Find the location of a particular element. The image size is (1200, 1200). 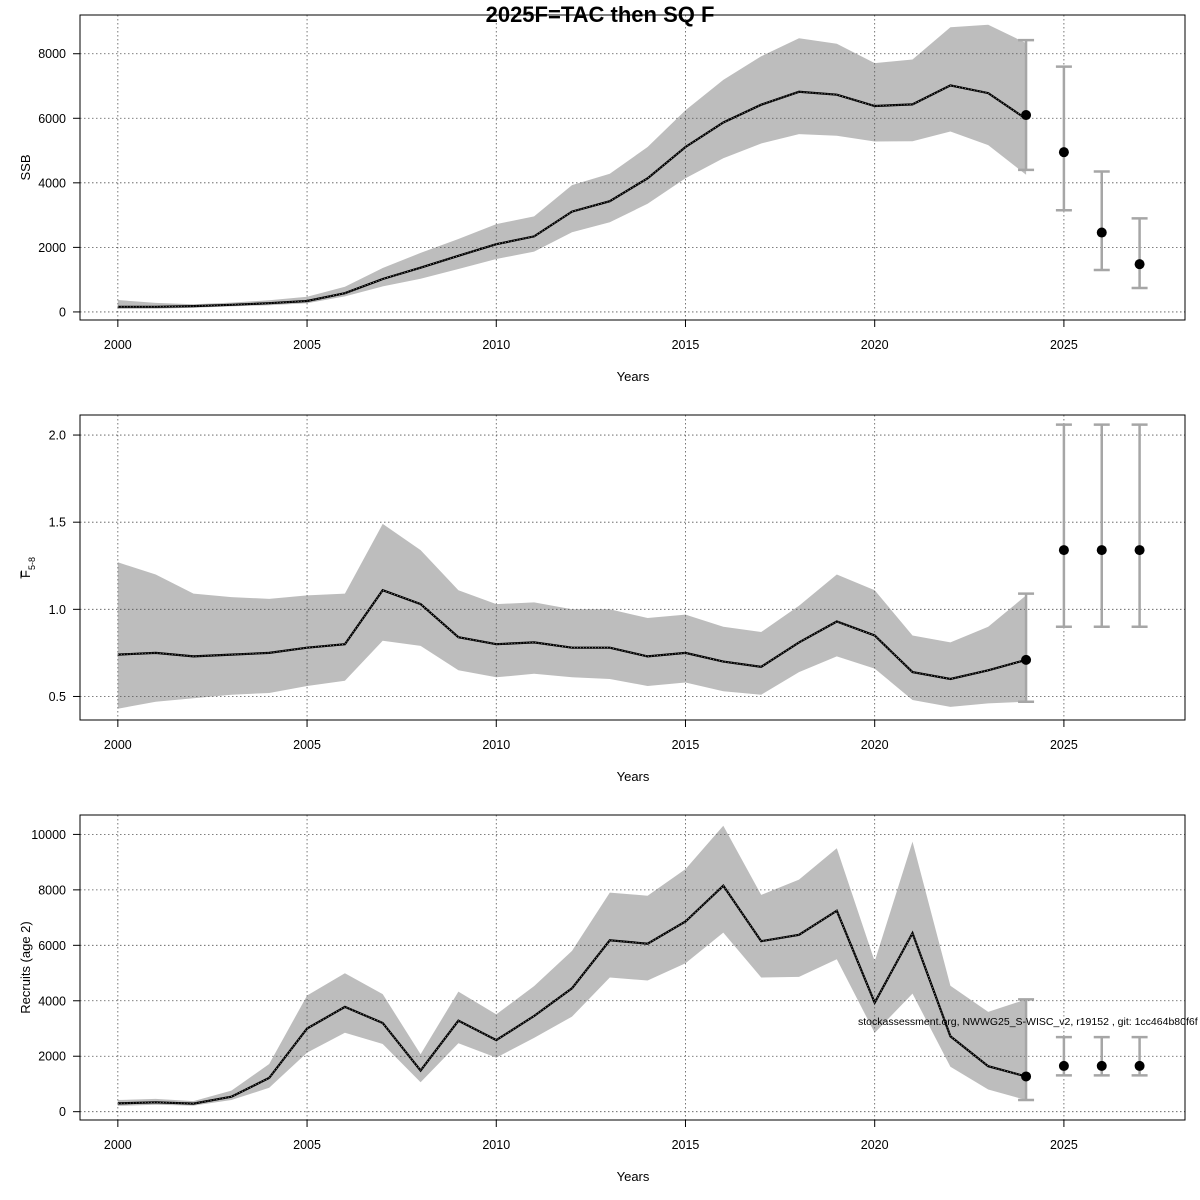

fbar-xtick-label-2015: 2015 is located at coordinates (686, 745).